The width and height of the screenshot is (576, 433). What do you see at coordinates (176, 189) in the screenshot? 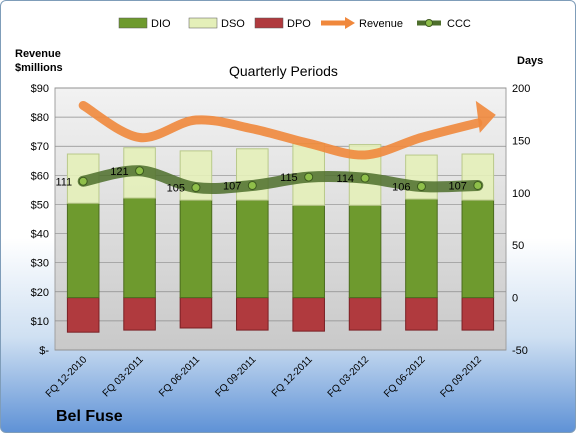
I see `ccc-data-label: 105` at bounding box center [176, 189].